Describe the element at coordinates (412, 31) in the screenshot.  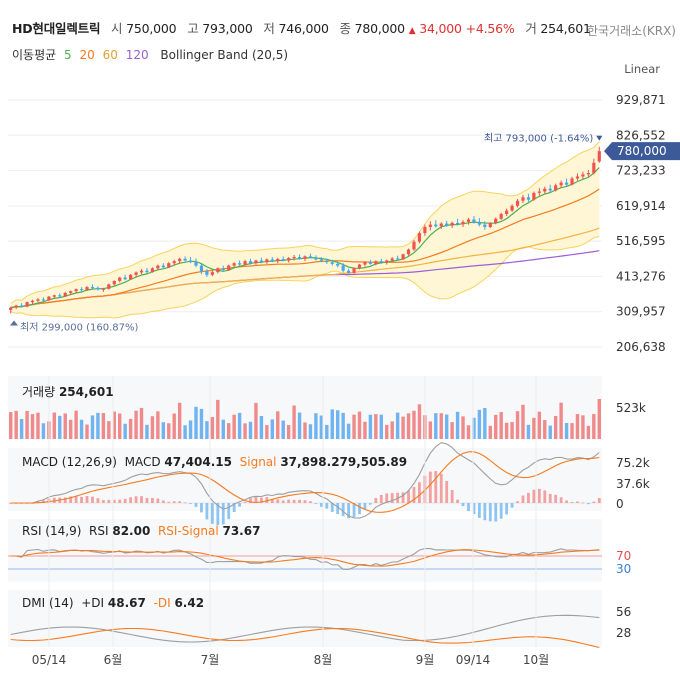
I see `change-up-icon: ▲` at that location.